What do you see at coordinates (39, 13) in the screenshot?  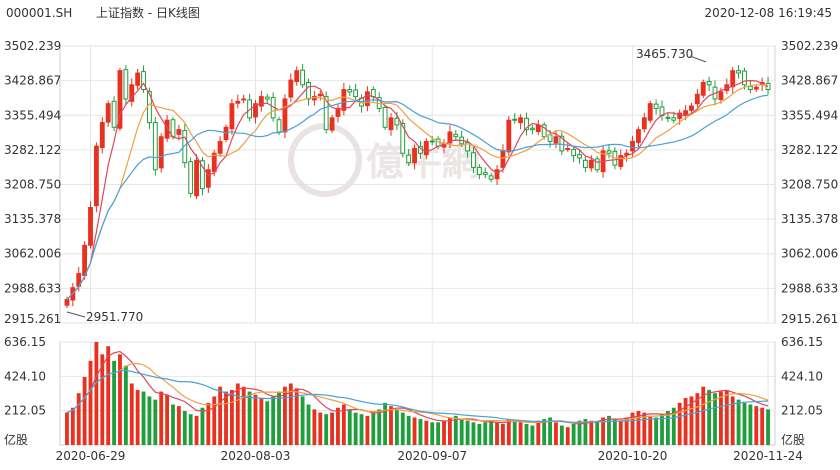 I see `stock-code: 000001.SH` at bounding box center [39, 13].